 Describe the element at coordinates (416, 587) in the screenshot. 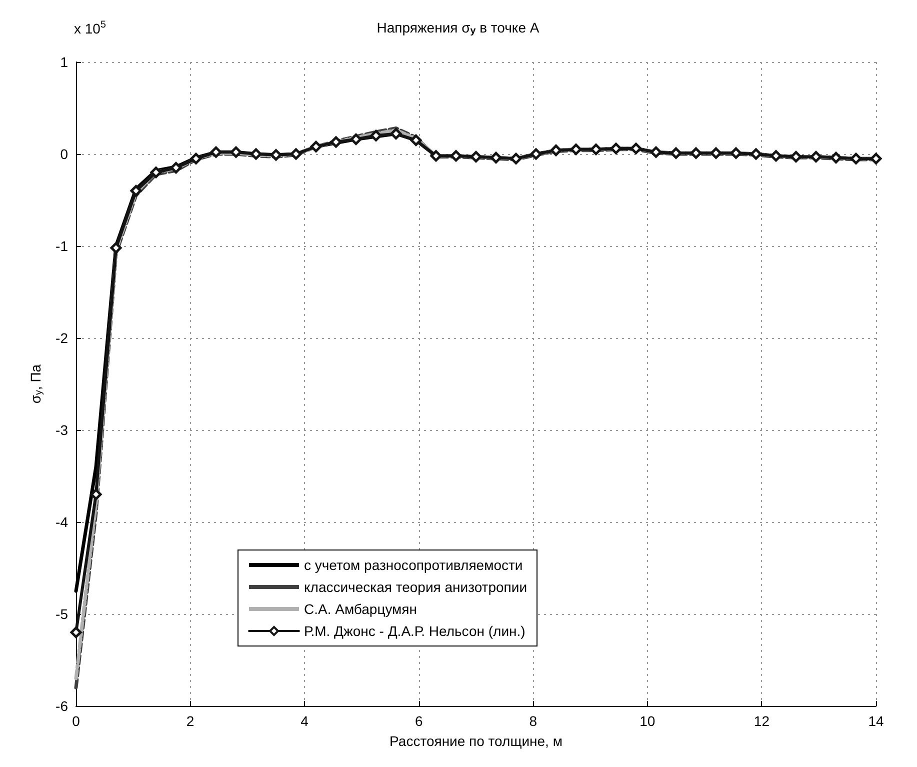

I see `legend-label: классическая теория анизотропии` at that location.